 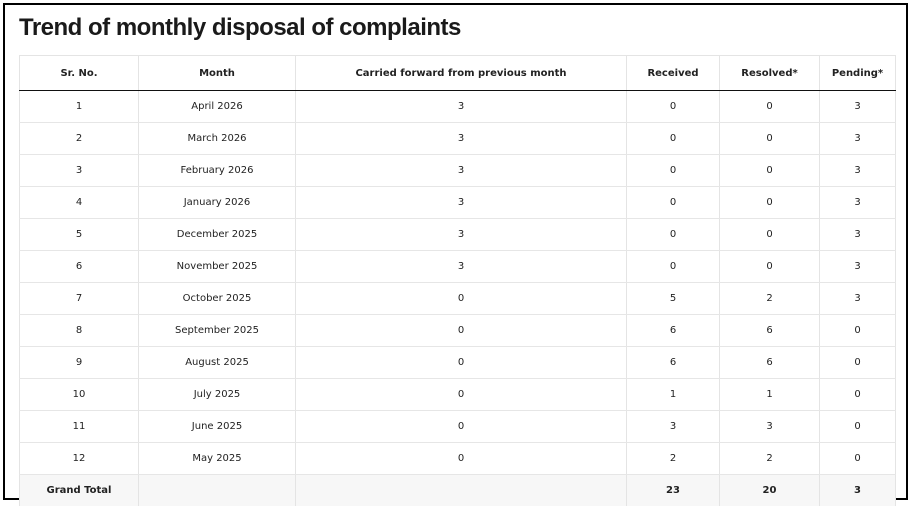 I want to click on cell-month: October 2025, so click(x=217, y=298).